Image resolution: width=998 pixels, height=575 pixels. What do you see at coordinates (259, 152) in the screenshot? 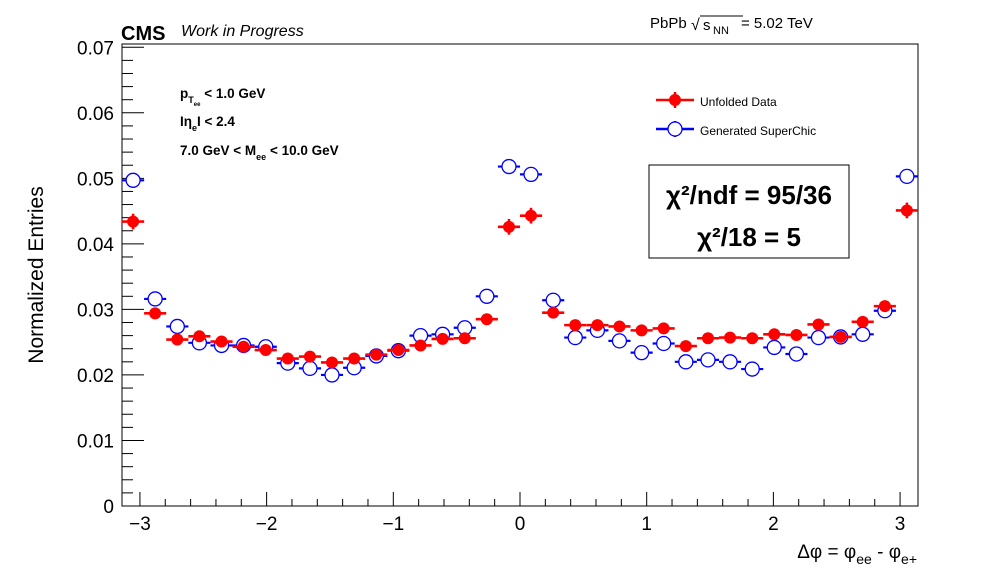
I see `cut-mass: 7.0 GeV < Mee < 10.0 GeV` at bounding box center [259, 152].